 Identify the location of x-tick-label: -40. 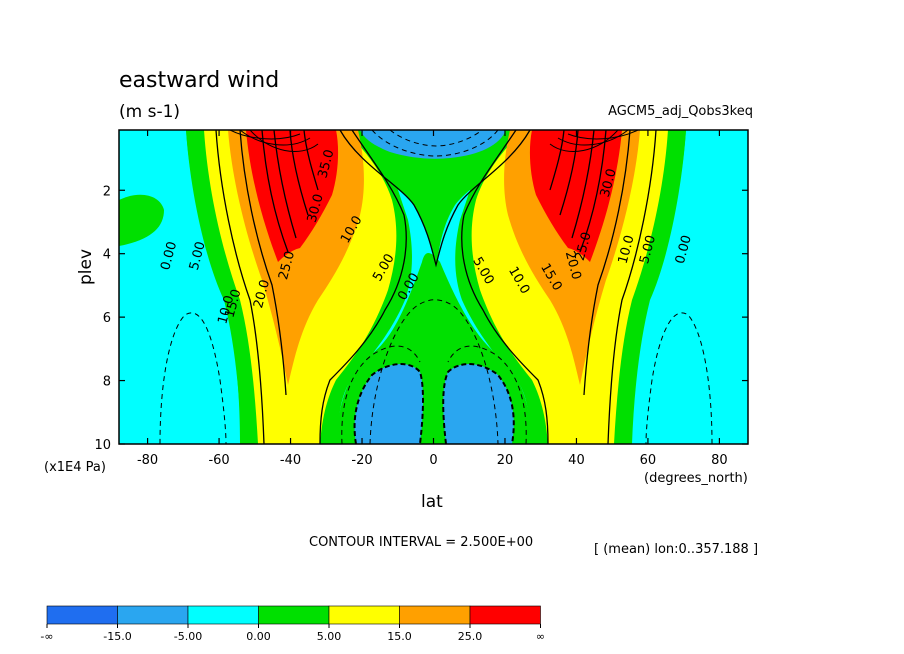
(290, 460).